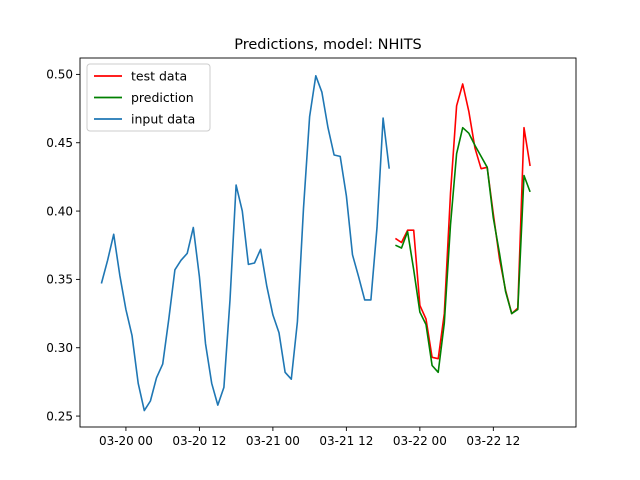  What do you see at coordinates (463, 250) in the screenshot?
I see `series-line-prediction` at bounding box center [463, 250].